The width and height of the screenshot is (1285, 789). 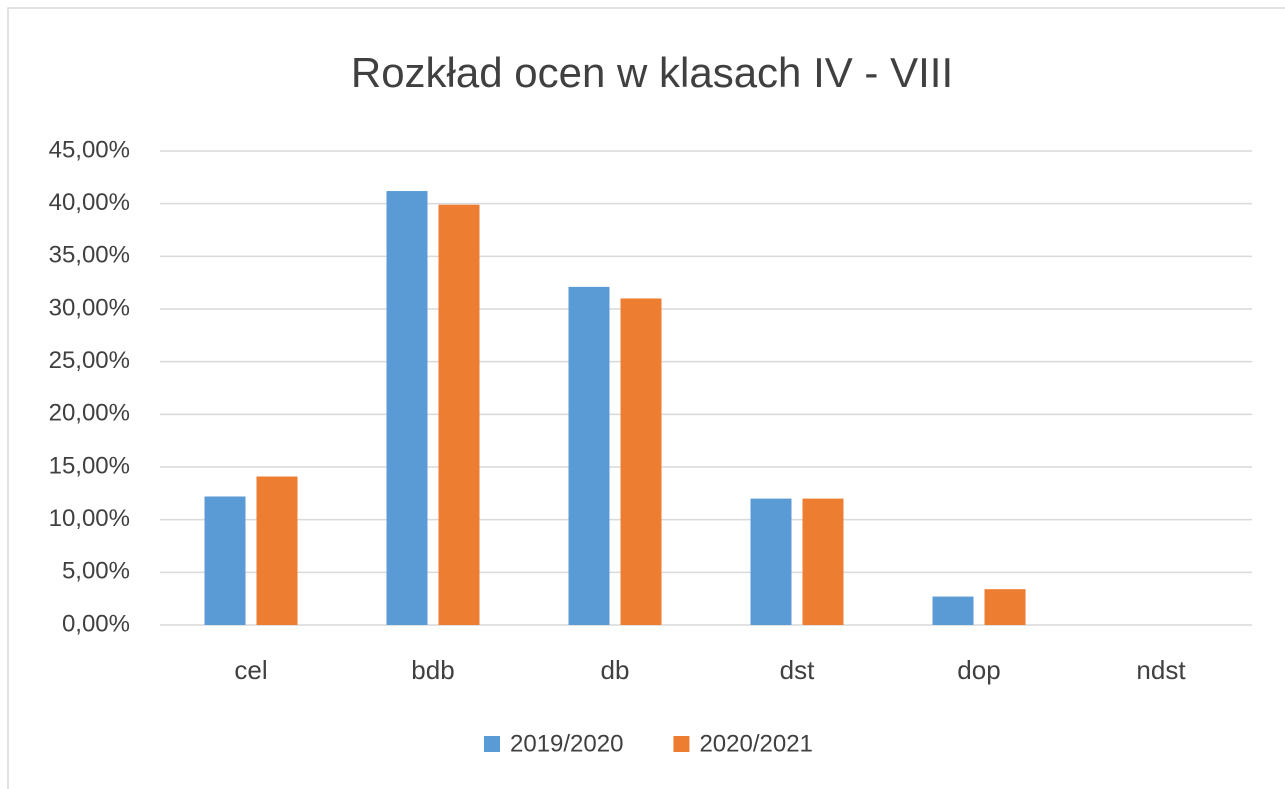 I want to click on y-tick-label: 5,00%, so click(x=96, y=571).